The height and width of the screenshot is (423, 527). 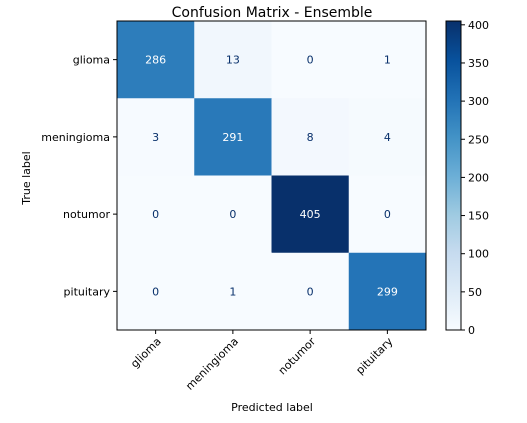 What do you see at coordinates (212, 364) in the screenshot?
I see `x-tick-label: meningioma` at bounding box center [212, 364].